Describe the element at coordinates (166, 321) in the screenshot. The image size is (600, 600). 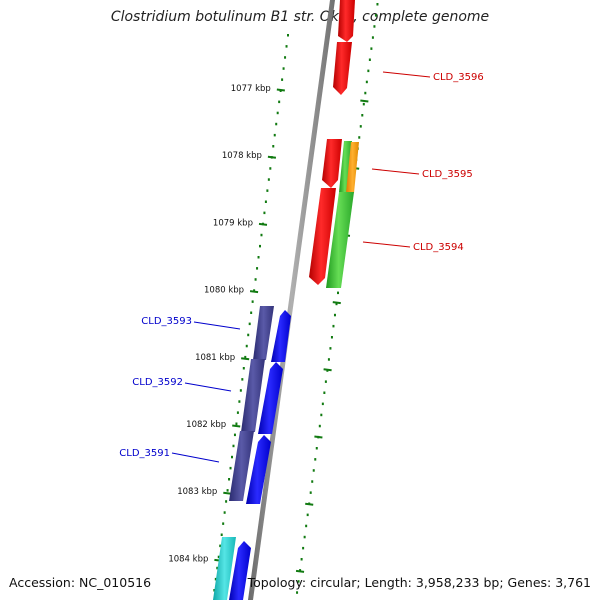
I see `gene-label-cld3593: CLD_3593` at that location.